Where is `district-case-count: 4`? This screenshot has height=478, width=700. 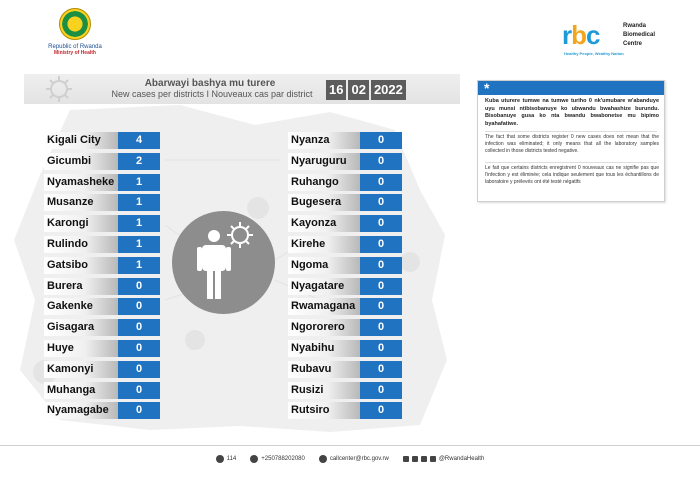 district-case-count: 4 is located at coordinates (139, 140).